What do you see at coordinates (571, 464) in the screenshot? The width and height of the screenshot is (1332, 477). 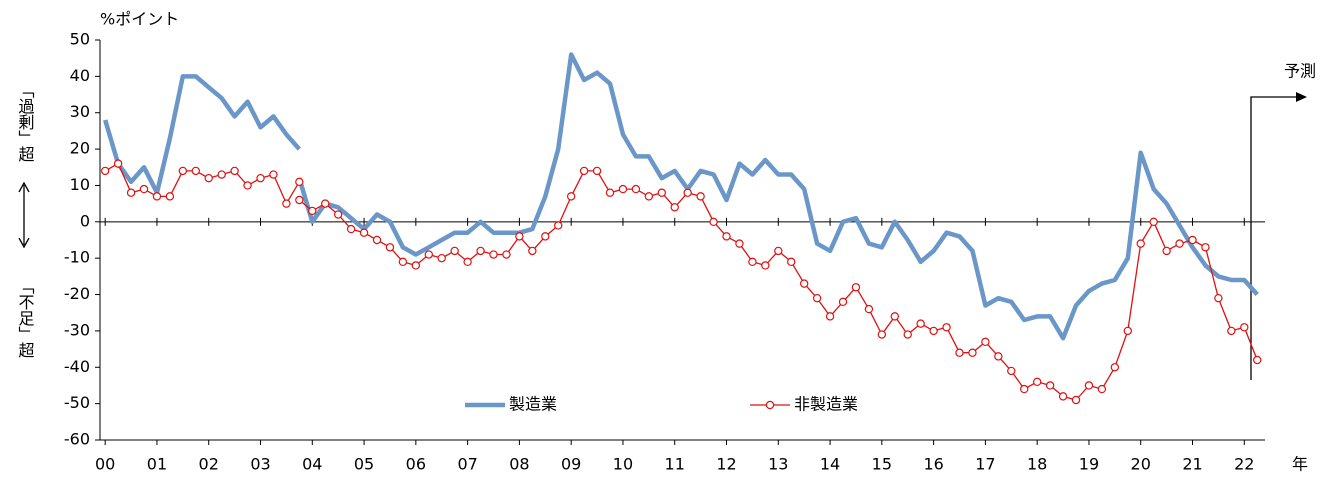 I see `x-tick-label: 09` at bounding box center [571, 464].